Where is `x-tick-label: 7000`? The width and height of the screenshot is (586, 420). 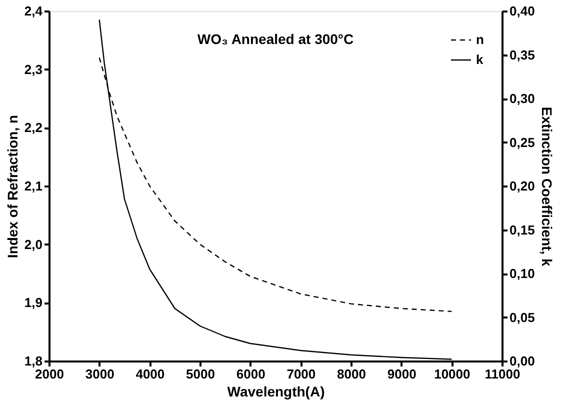
x-tick-label: 7000 is located at coordinates (301, 374).